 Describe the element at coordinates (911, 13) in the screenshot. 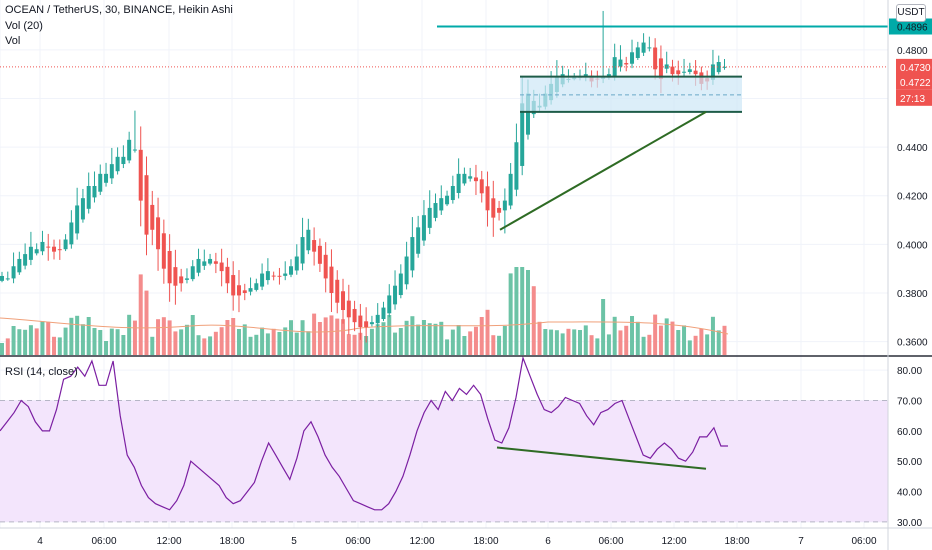

I see `currency-badge: USDT` at that location.